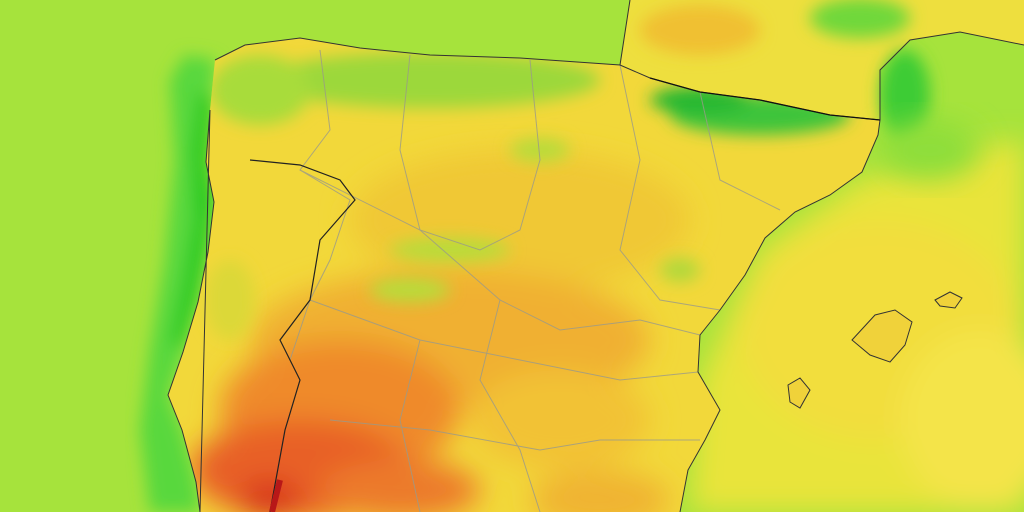 Image resolution: width=1024 pixels, height=512 pixels. What do you see at coordinates (785, 70) in the screenshot?
I see `france-relief` at bounding box center [785, 70].